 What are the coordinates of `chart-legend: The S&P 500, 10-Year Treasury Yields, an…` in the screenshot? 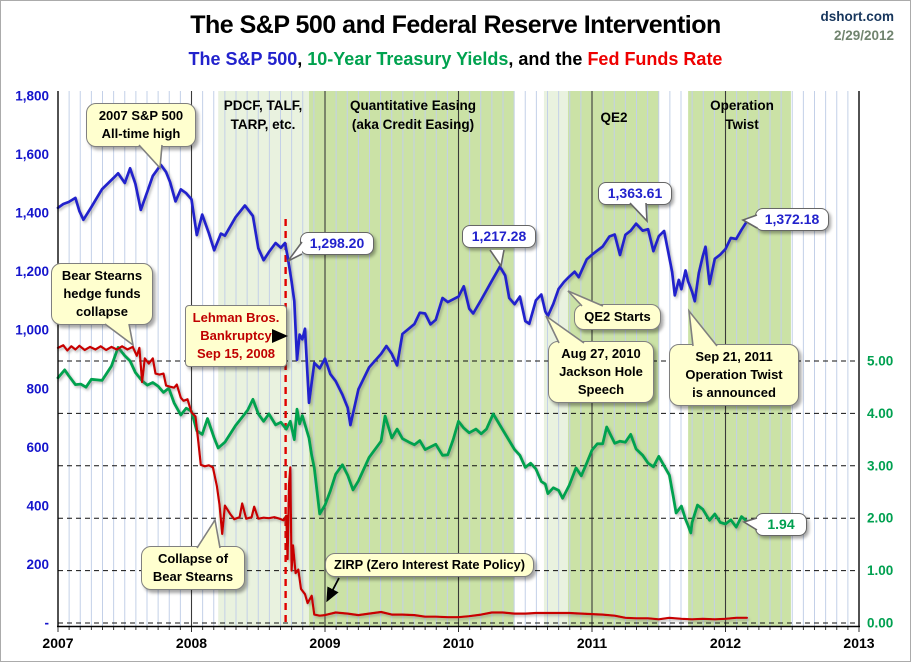 It's located at (455, 59).